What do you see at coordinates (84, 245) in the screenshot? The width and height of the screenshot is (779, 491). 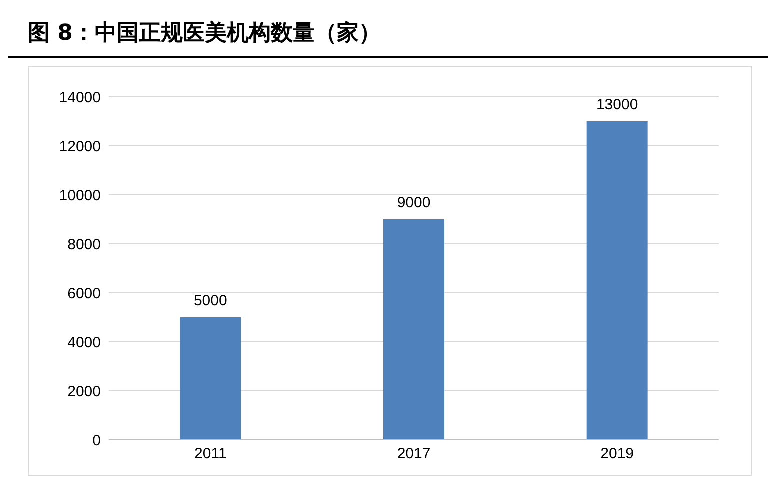 I see `y-tick-label: 8000` at bounding box center [84, 245].